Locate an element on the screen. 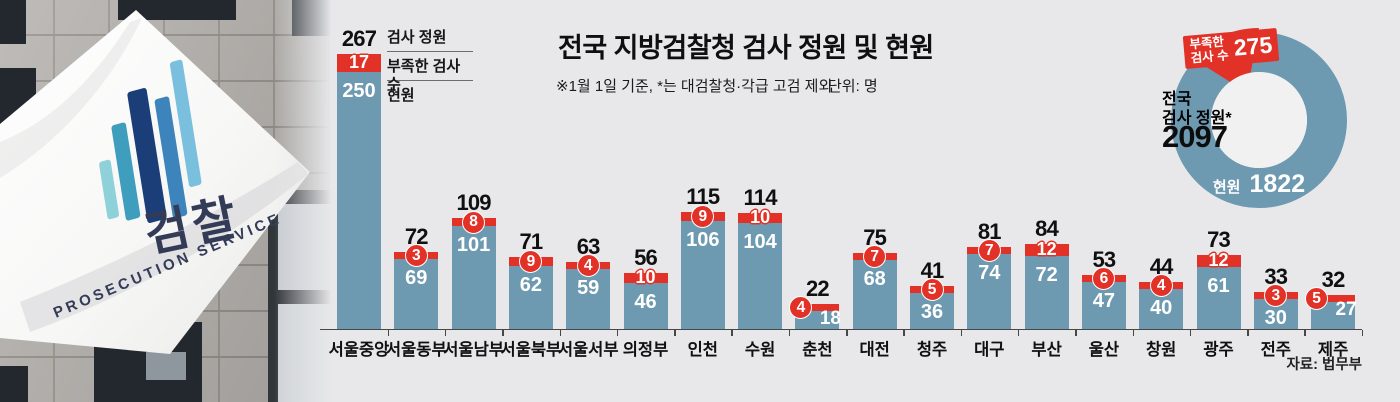 The width and height of the screenshot is (1400, 402). bar-total-label: 71 is located at coordinates (531, 241).